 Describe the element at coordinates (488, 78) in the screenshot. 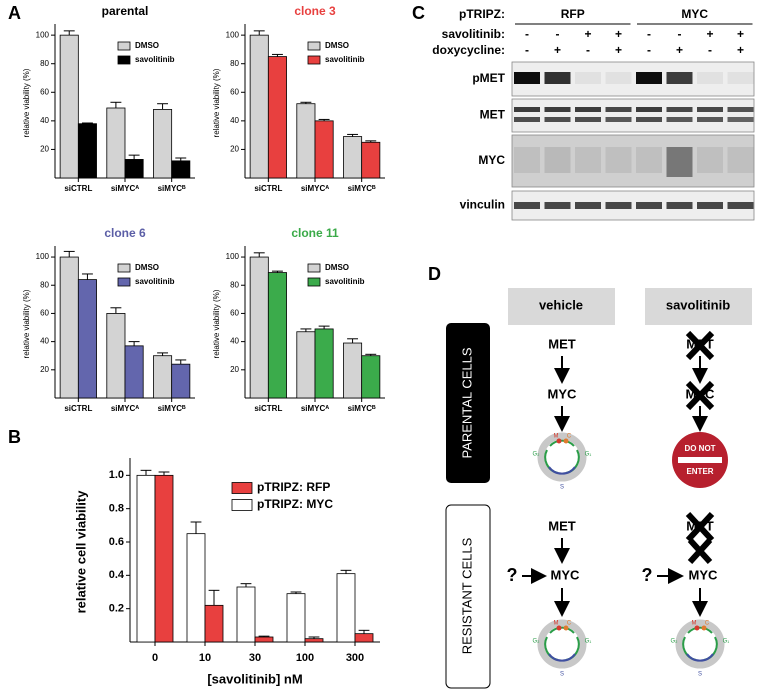

I see `band-label: pMET` at that location.